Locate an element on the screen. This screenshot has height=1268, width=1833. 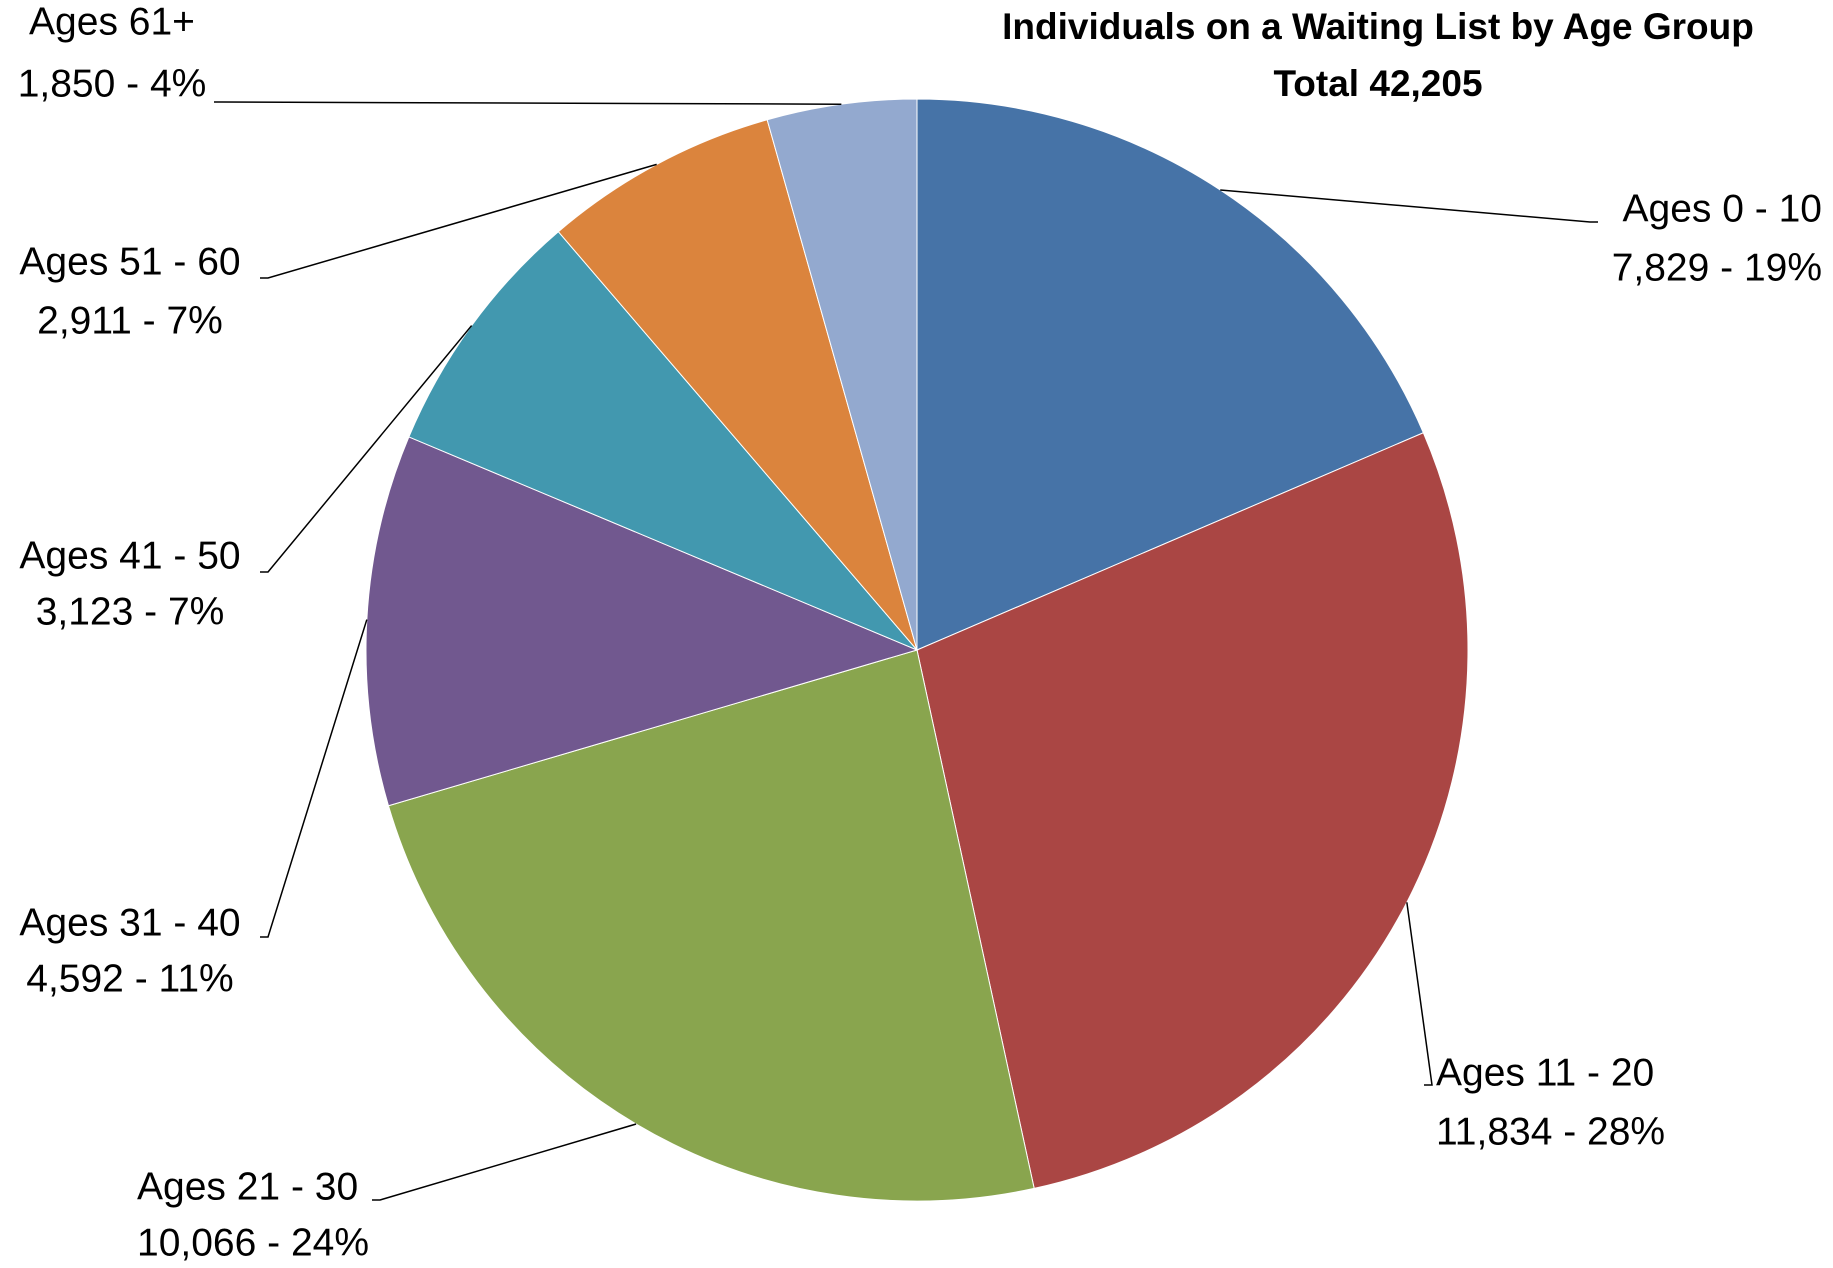
data-label-category: Ages 31 - 40 is located at coordinates (129, 922).